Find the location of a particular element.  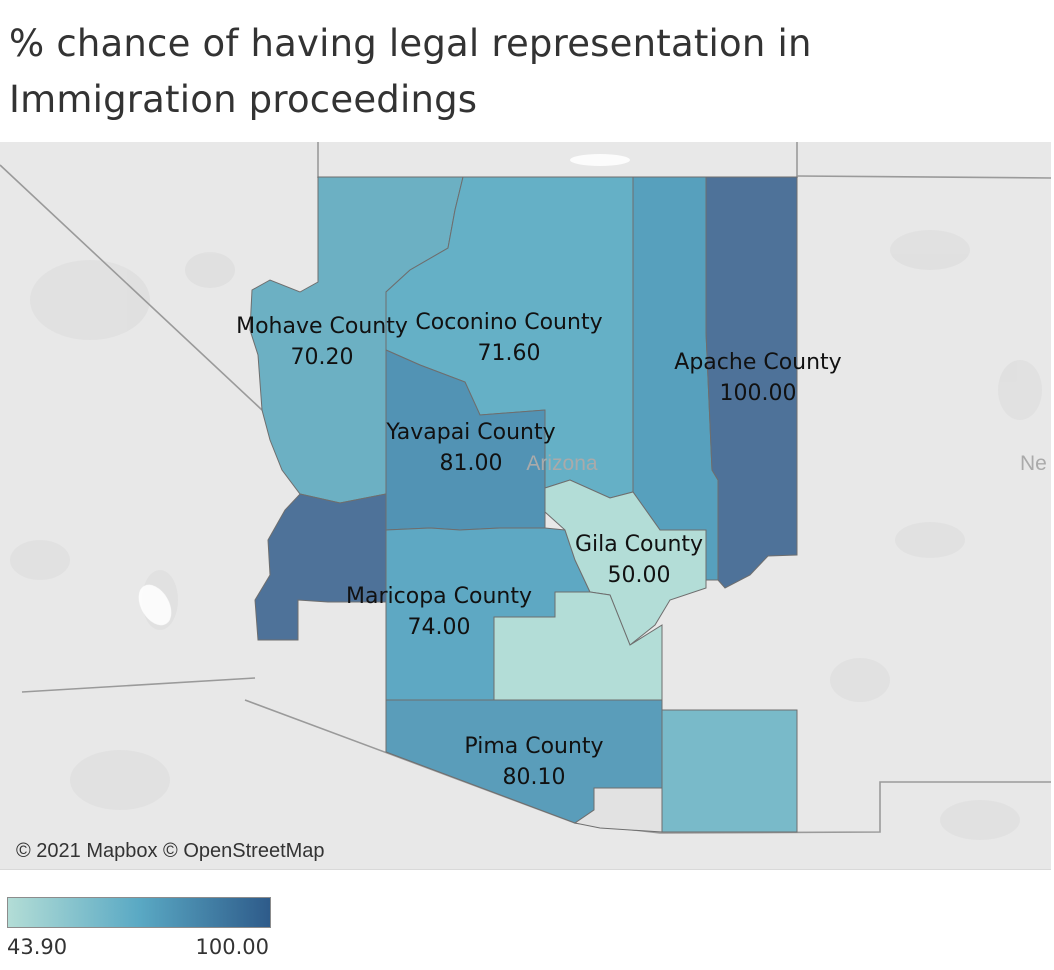

county-name-gila: Gila County is located at coordinates (639, 544).